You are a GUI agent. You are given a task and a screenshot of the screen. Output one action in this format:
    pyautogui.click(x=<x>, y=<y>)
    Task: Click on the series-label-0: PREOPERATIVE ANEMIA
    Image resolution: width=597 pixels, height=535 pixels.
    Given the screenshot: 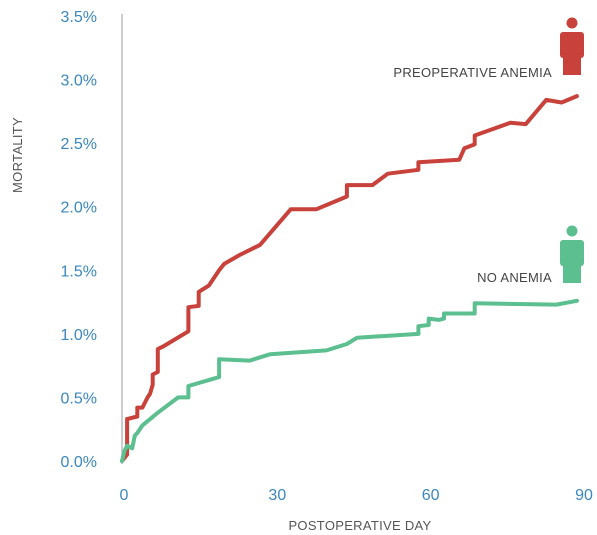 What is the action you would take?
    pyautogui.click(x=472, y=72)
    